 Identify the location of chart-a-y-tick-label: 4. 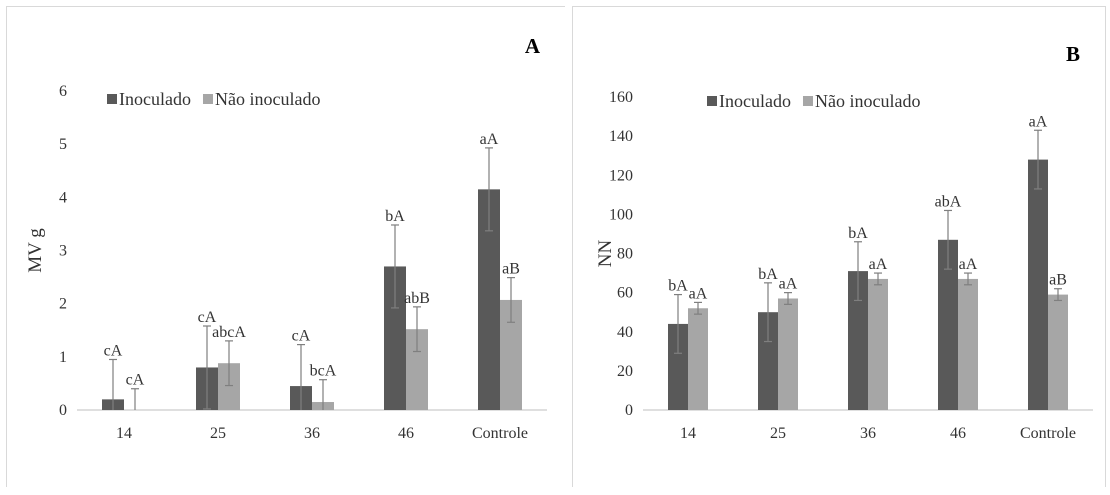
(63, 197).